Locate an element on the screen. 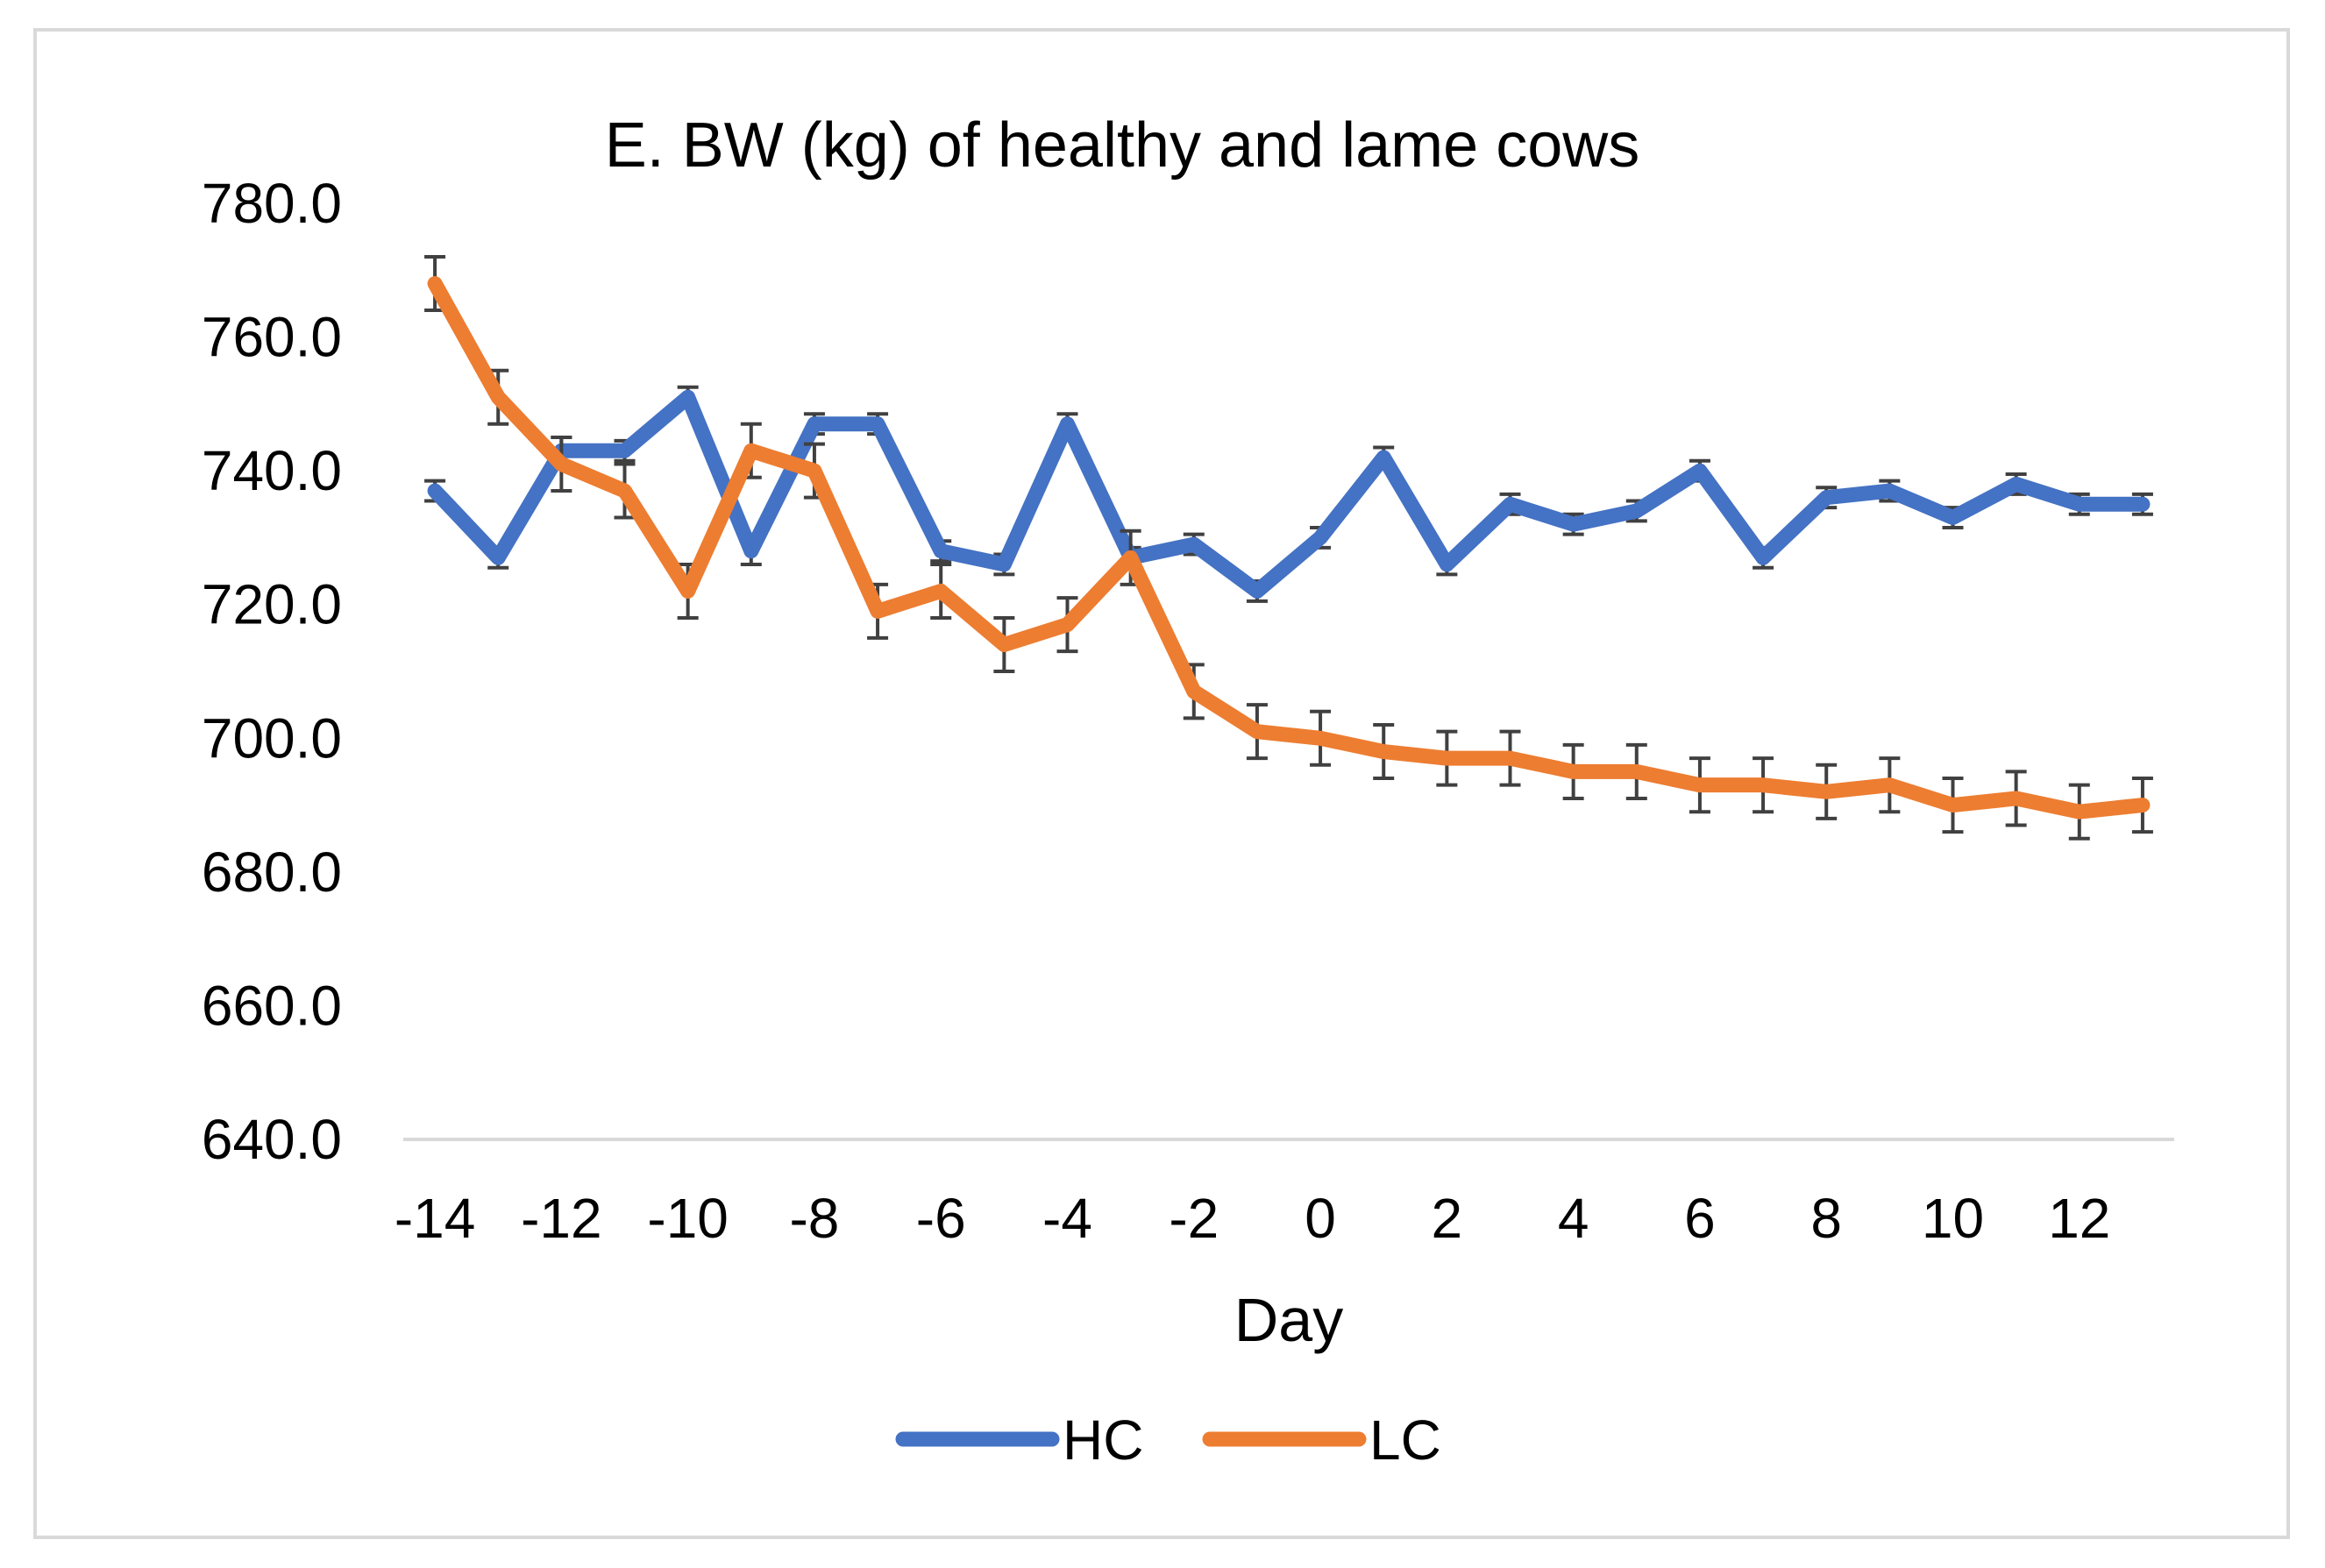  y-tick-label: 720.0 is located at coordinates (272, 604).